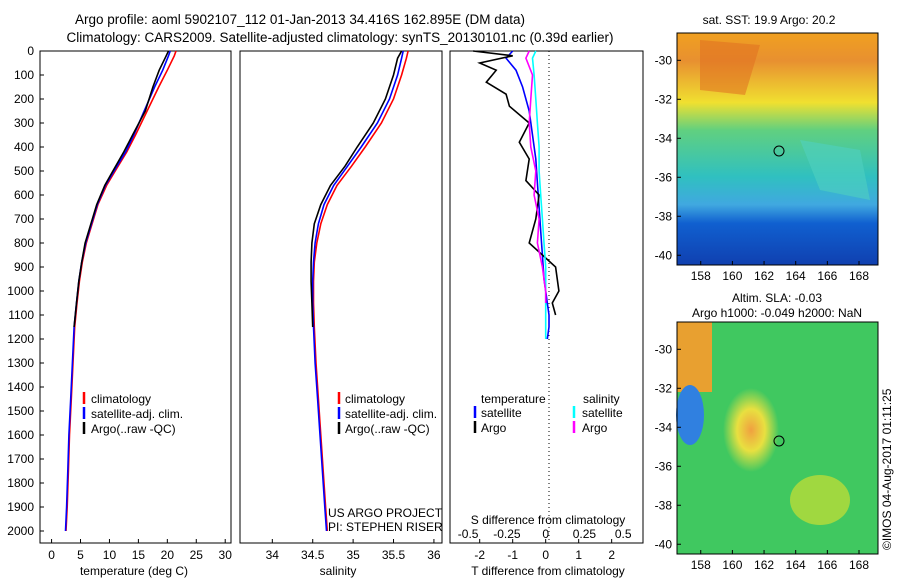 The width and height of the screenshot is (900, 580). What do you see at coordinates (24, 75) in the screenshot?
I see `depth-tick-label: 100` at bounding box center [24, 75].